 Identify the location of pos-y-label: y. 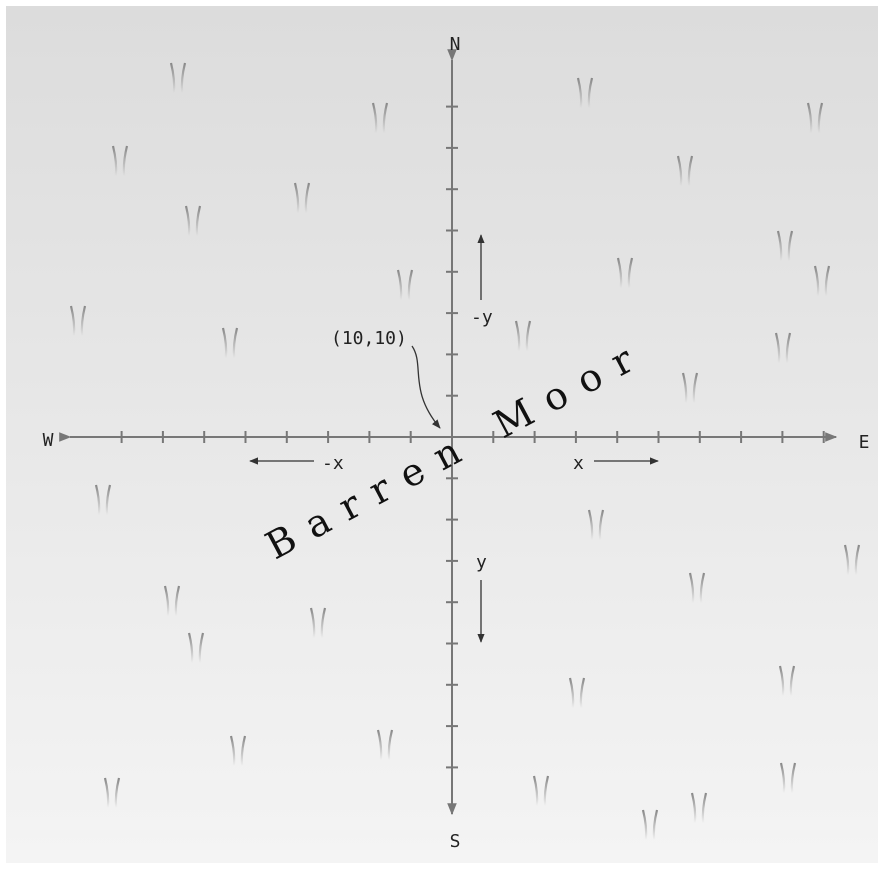
(481, 562).